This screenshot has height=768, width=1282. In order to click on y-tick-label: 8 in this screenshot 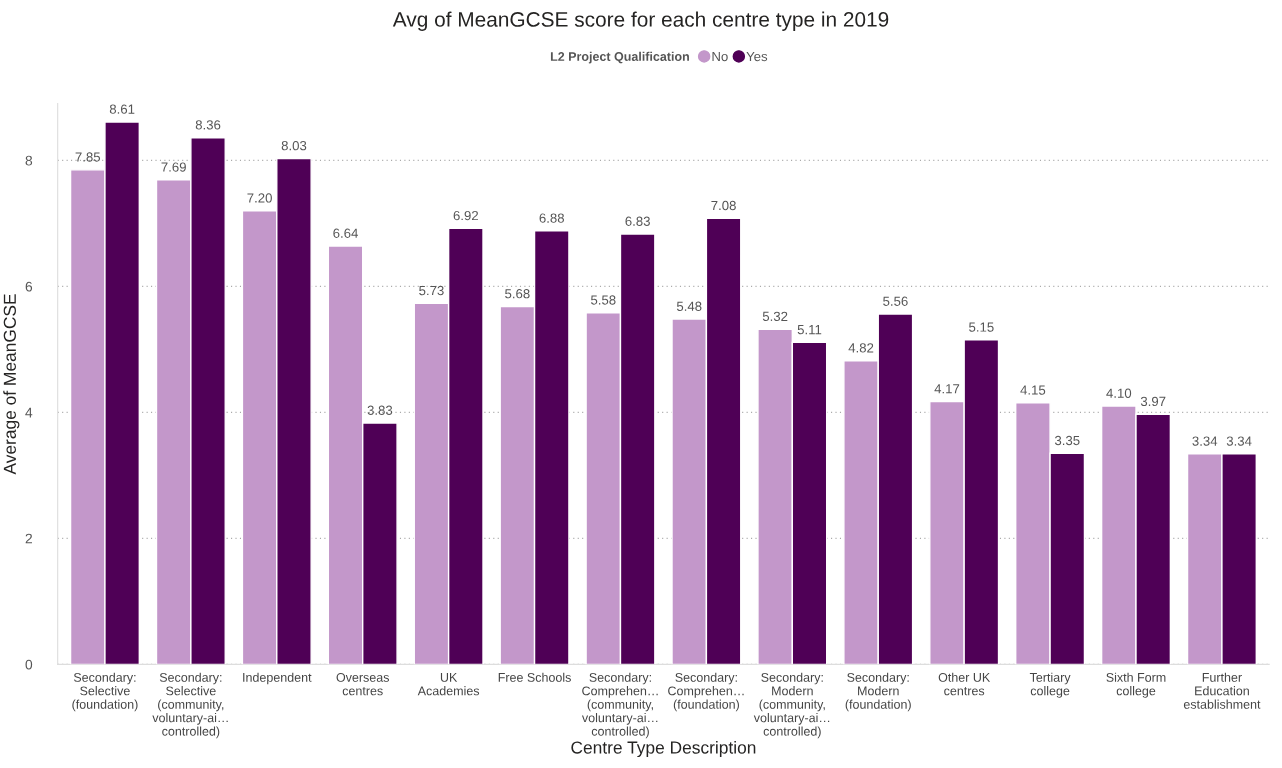, I will do `click(29, 160)`.